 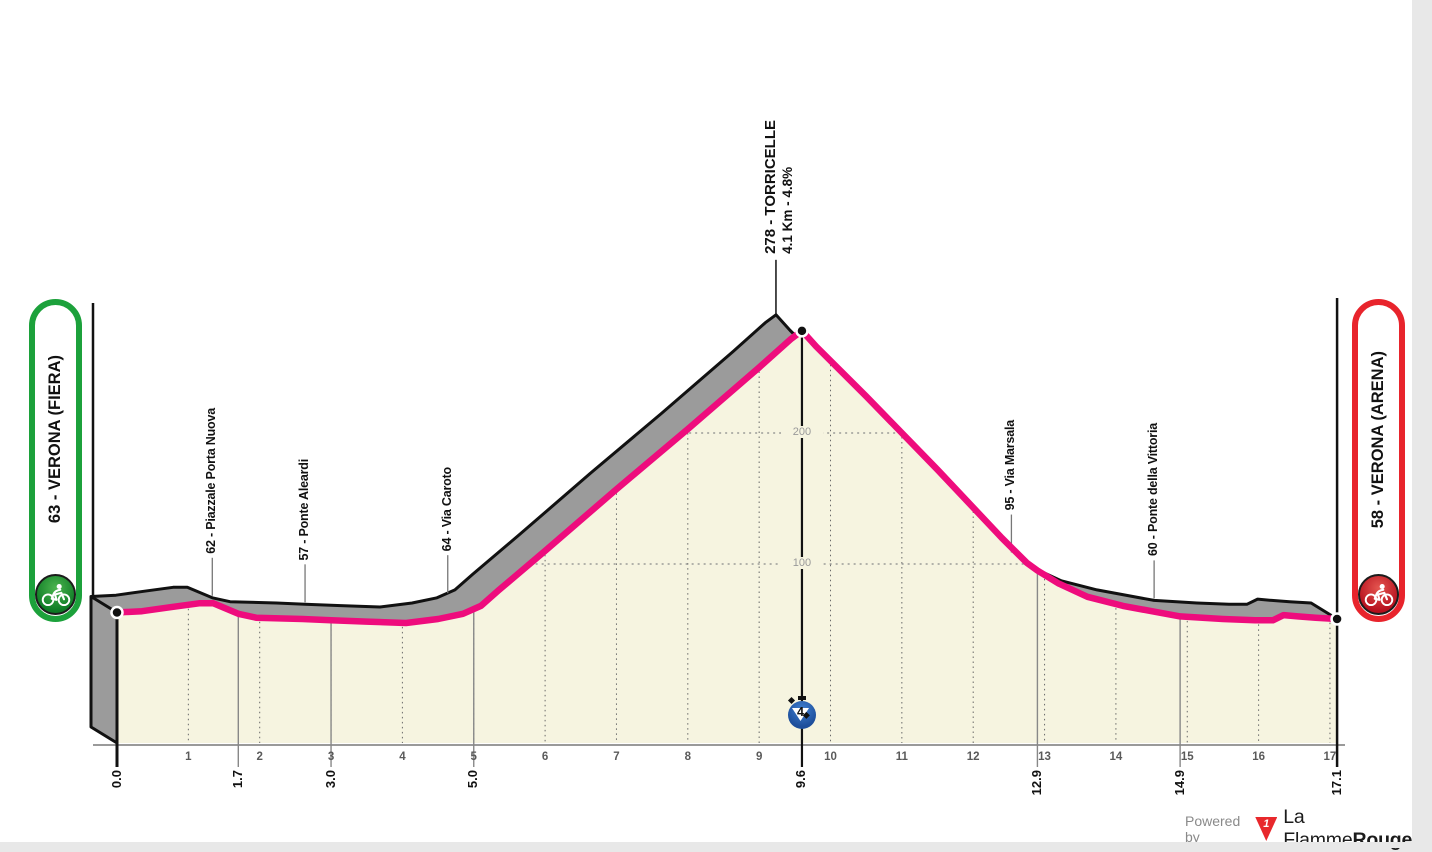 I want to click on x-tick-label: 16, so click(x=1258, y=757).